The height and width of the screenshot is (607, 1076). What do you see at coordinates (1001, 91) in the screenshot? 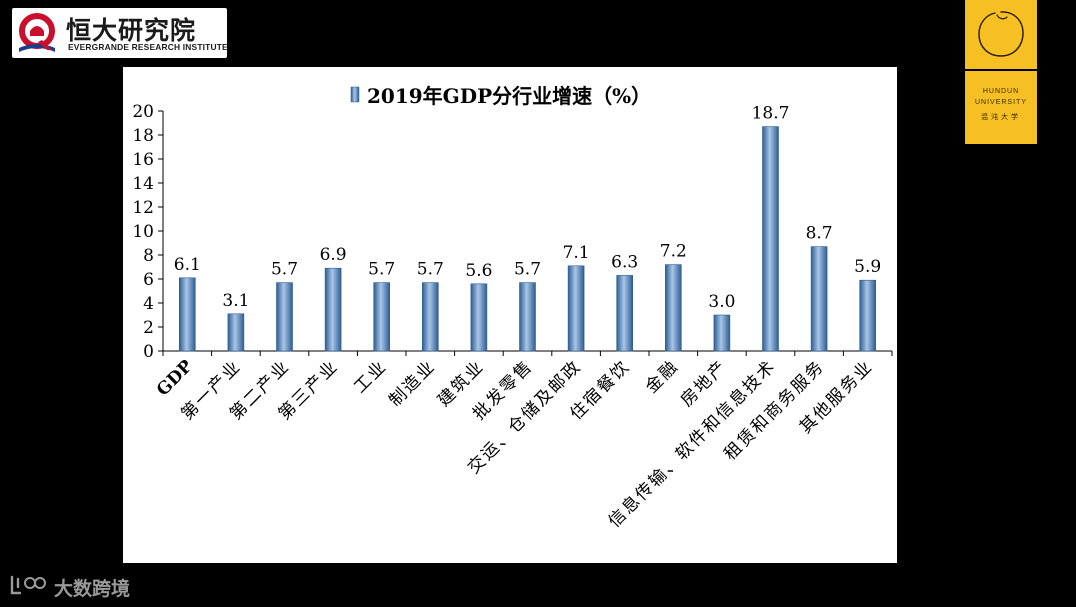
I see `hundun-line1: HUNDUN` at bounding box center [1001, 91].